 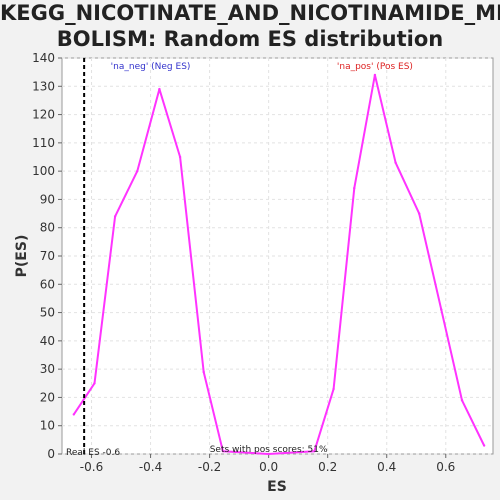 What do you see at coordinates (47, 369) in the screenshot?
I see `y-tick-label: 30` at bounding box center [47, 369].